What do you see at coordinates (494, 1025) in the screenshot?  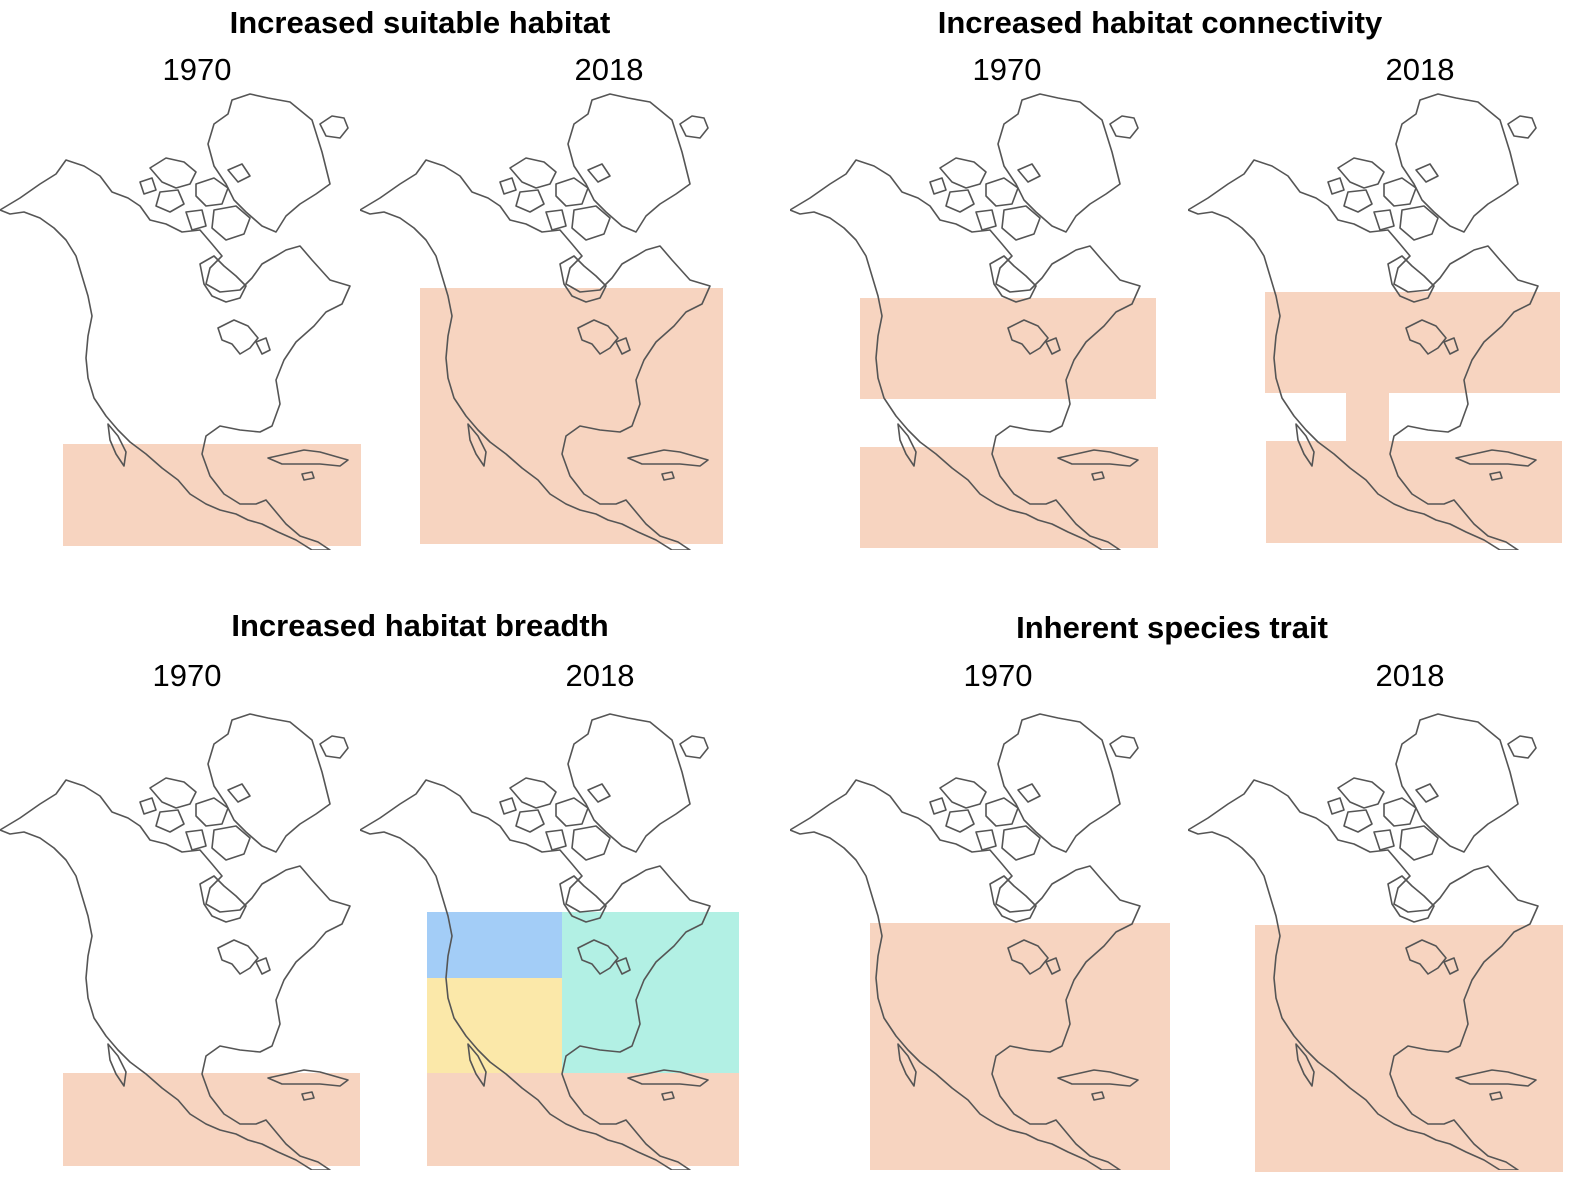 I see `habitat-type-yellow` at bounding box center [494, 1025].